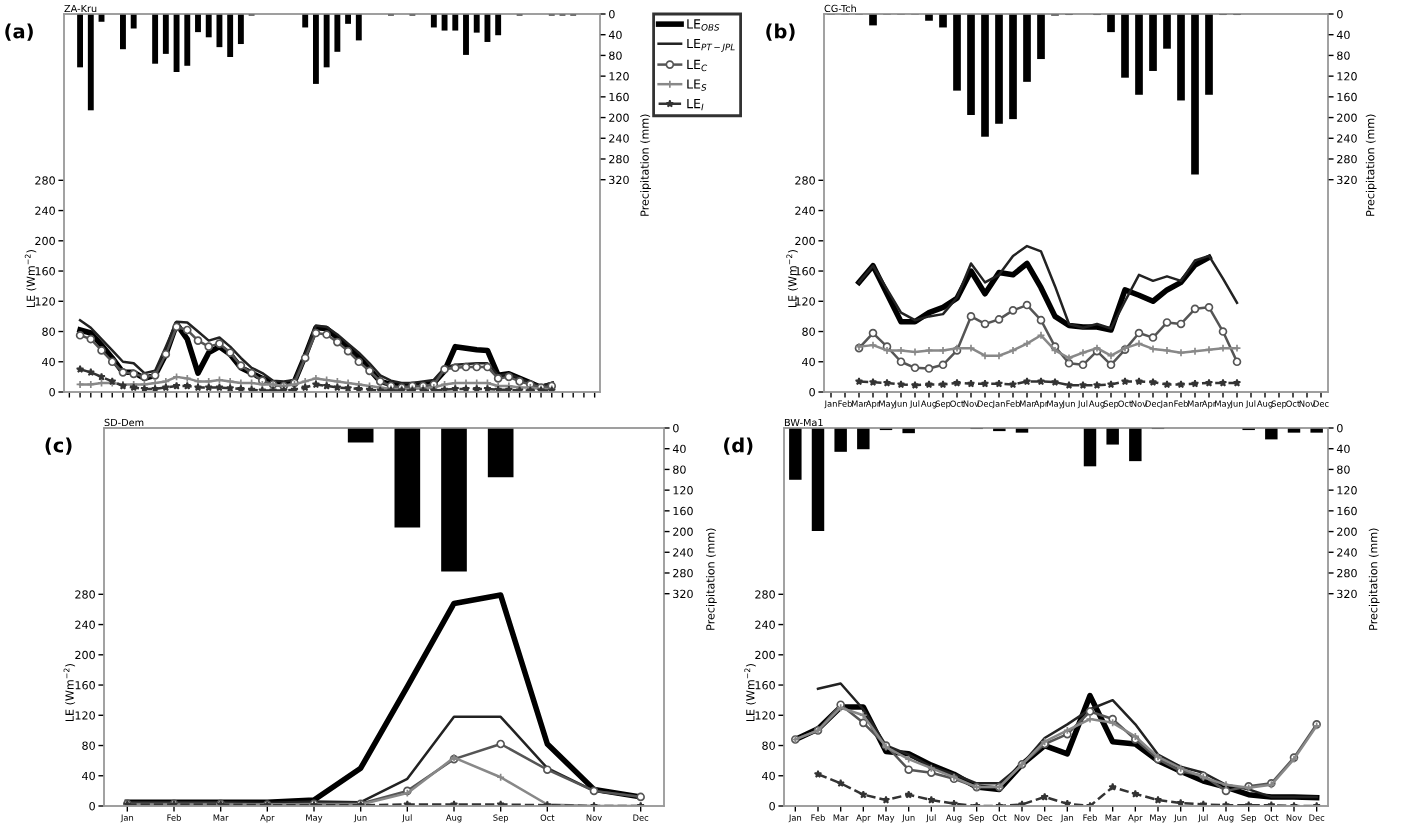 The height and width of the screenshot is (826, 1404). What do you see at coordinates (738, 446) in the screenshot?
I see `chart-title: (d)` at bounding box center [738, 446].